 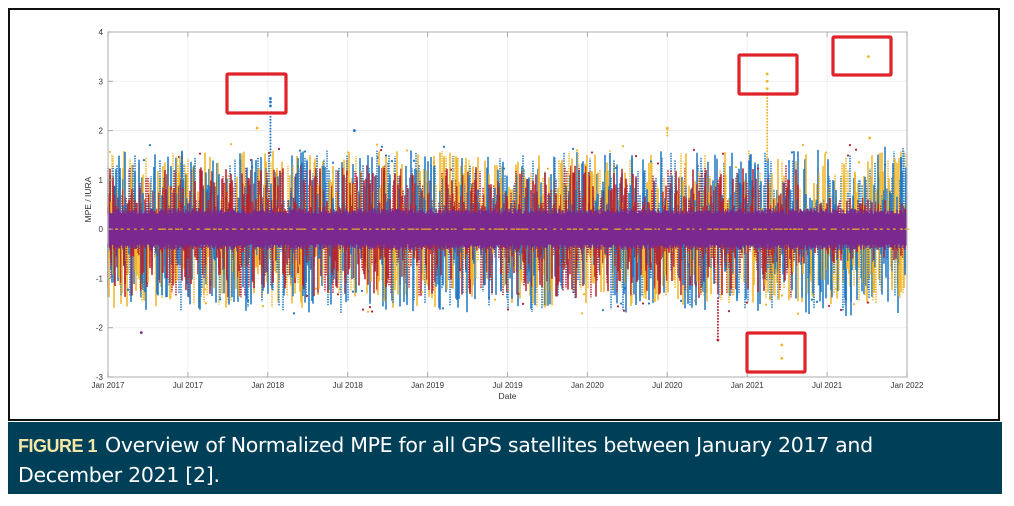 I want to click on figure-label: FIGURE 1, so click(x=58, y=446).